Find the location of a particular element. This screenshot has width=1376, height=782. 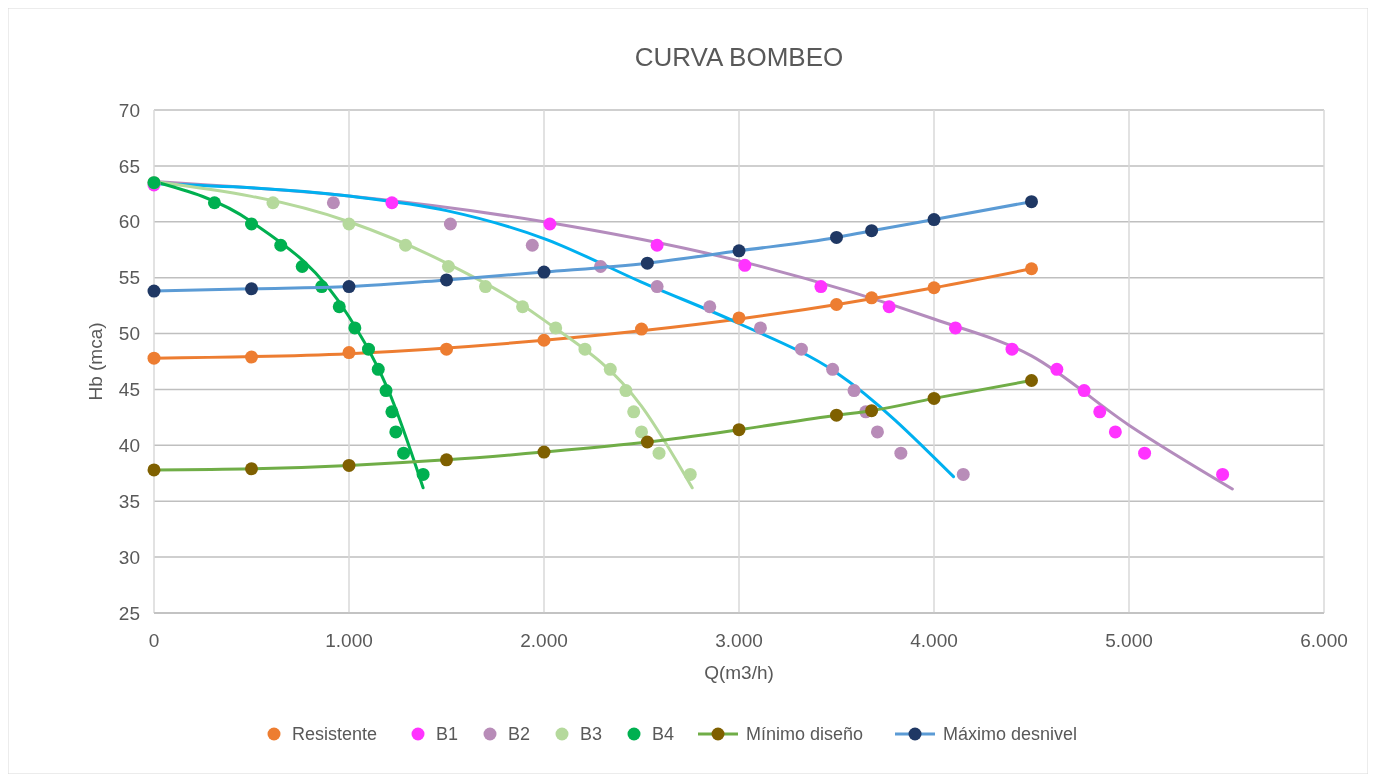

y-tick-label: 35 is located at coordinates (129, 501).